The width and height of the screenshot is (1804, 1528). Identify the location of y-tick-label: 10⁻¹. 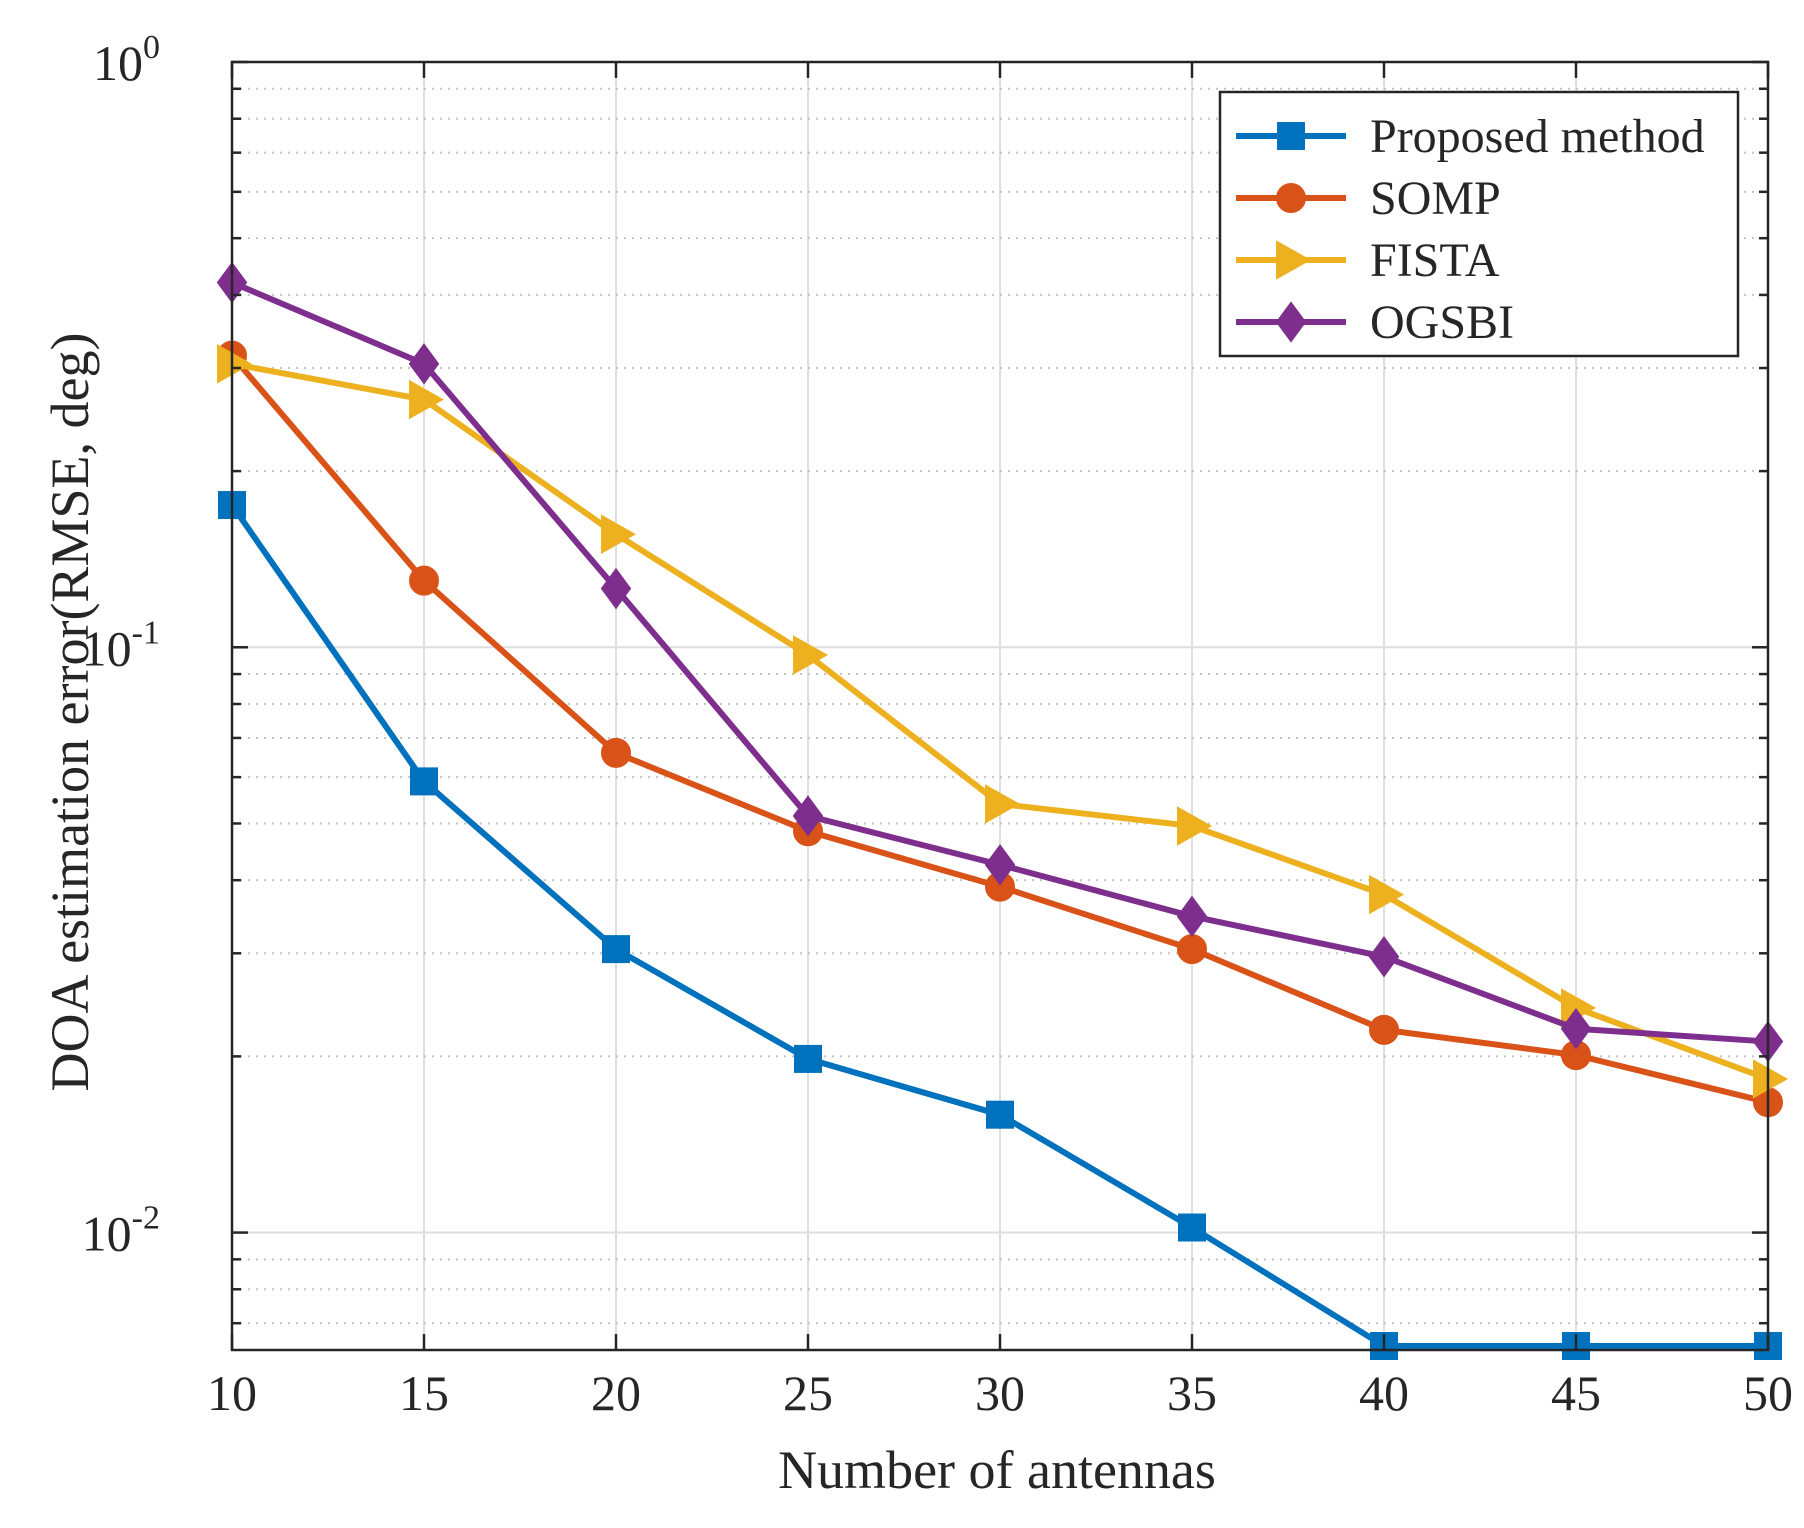
(121, 645).